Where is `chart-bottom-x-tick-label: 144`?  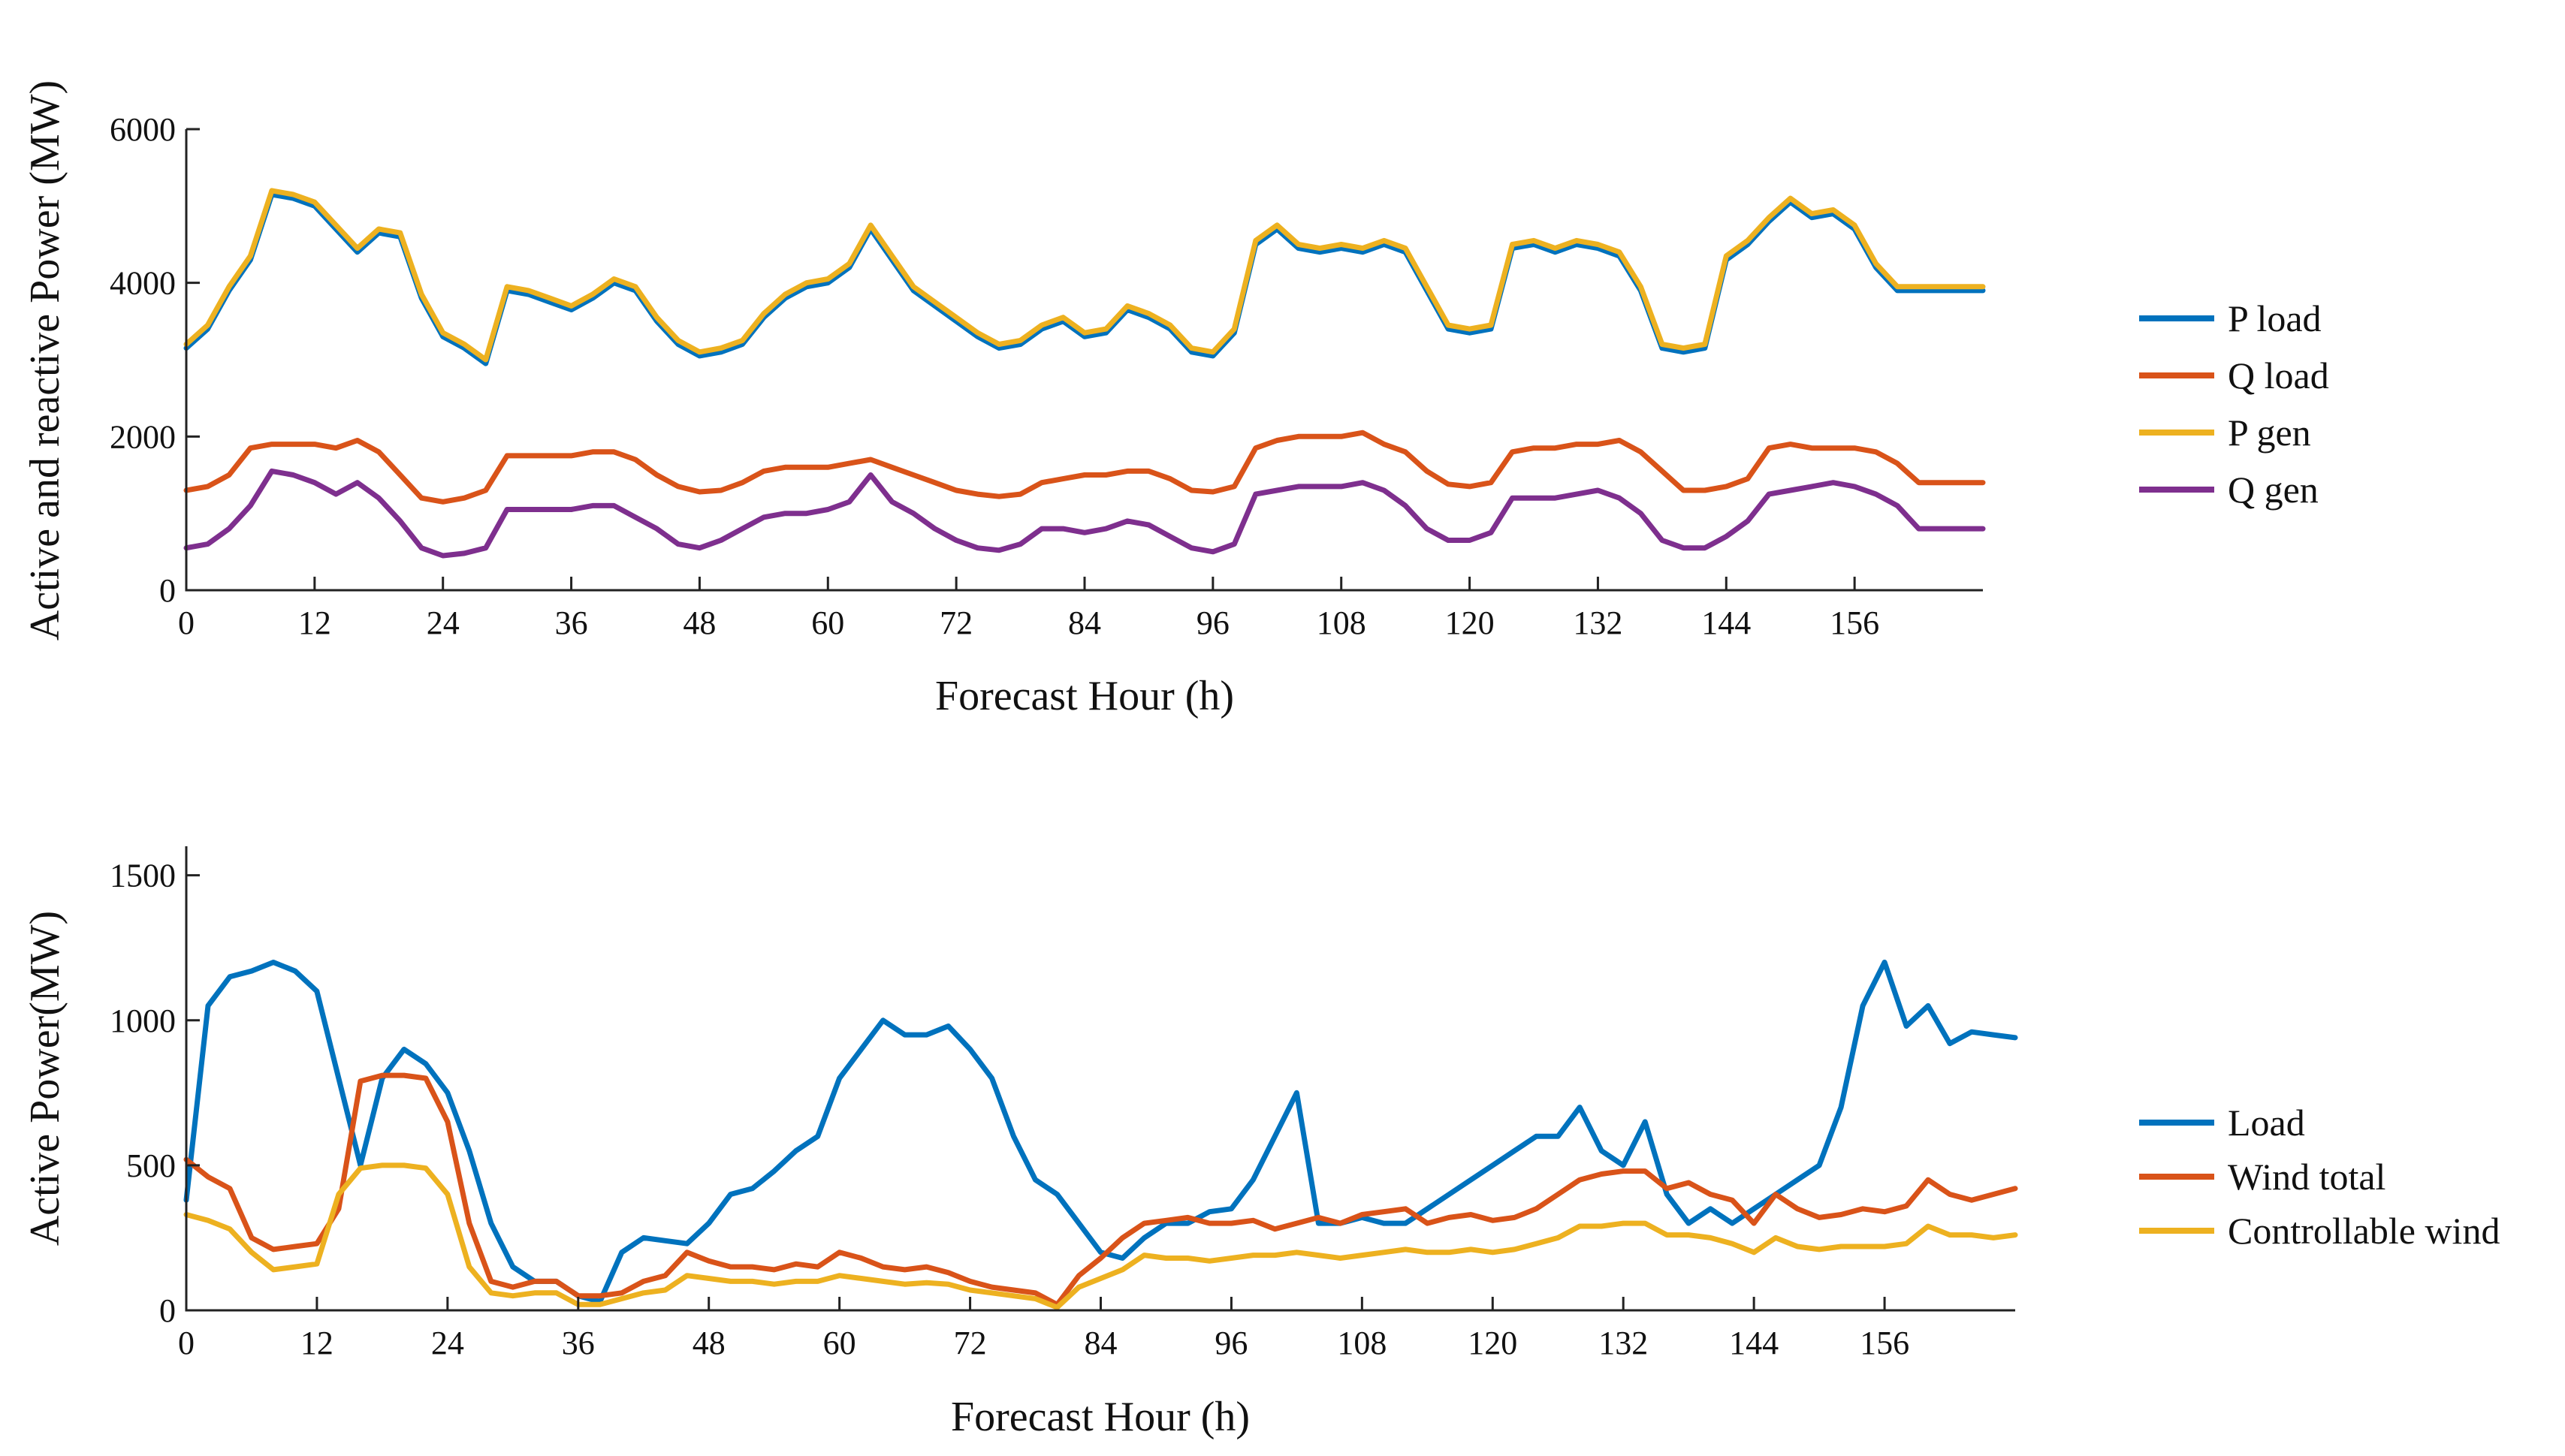 chart-bottom-x-tick-label: 144 is located at coordinates (1754, 1343).